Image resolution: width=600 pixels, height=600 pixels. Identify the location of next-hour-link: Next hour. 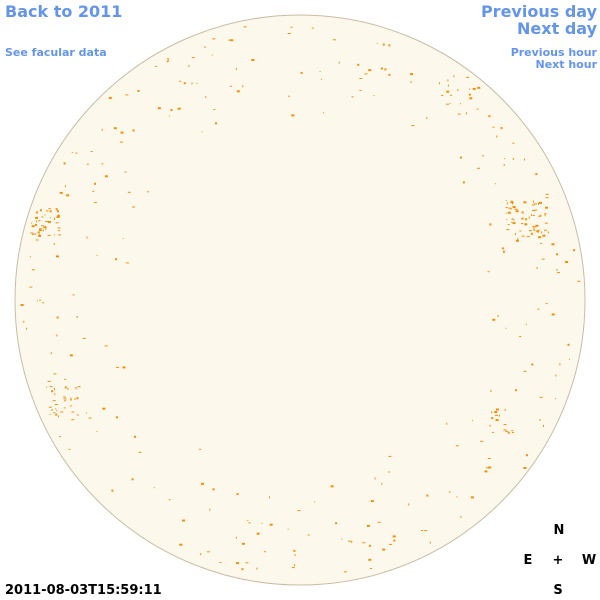
(567, 64).